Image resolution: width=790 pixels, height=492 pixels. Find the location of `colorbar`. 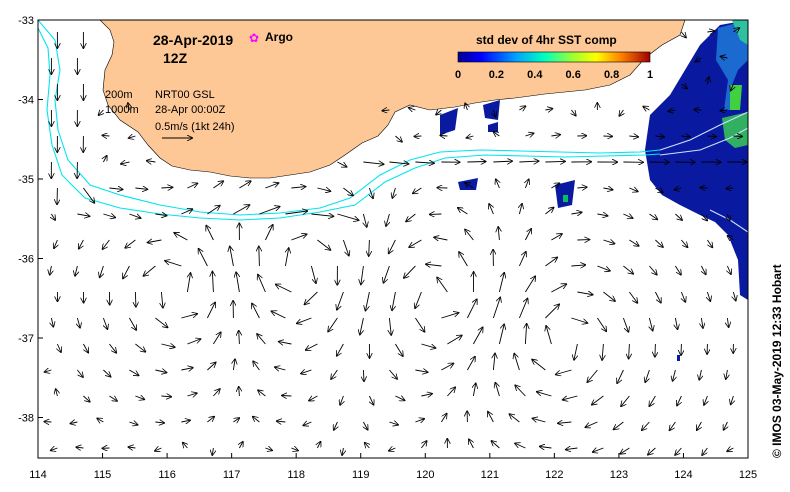

colorbar is located at coordinates (554, 57).